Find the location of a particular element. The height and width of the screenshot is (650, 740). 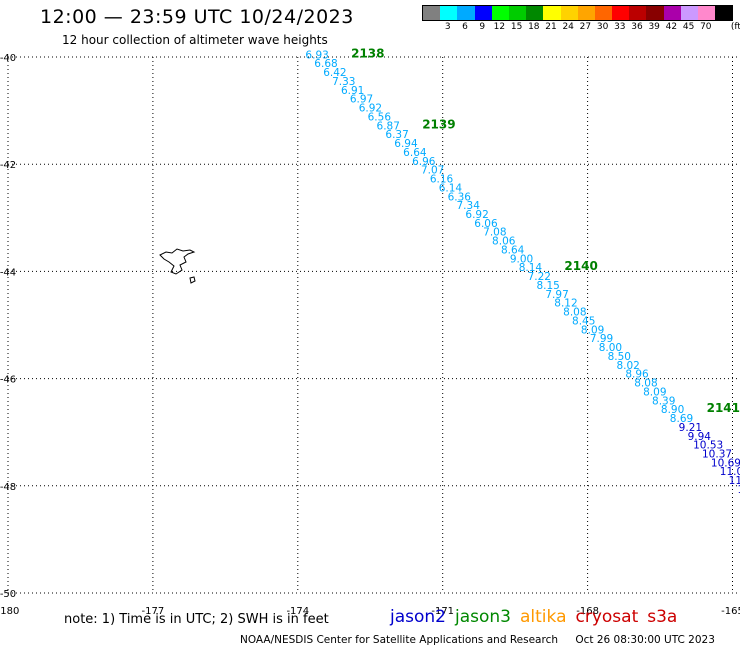

wave-height-label: 8.14 is located at coordinates (531, 268).